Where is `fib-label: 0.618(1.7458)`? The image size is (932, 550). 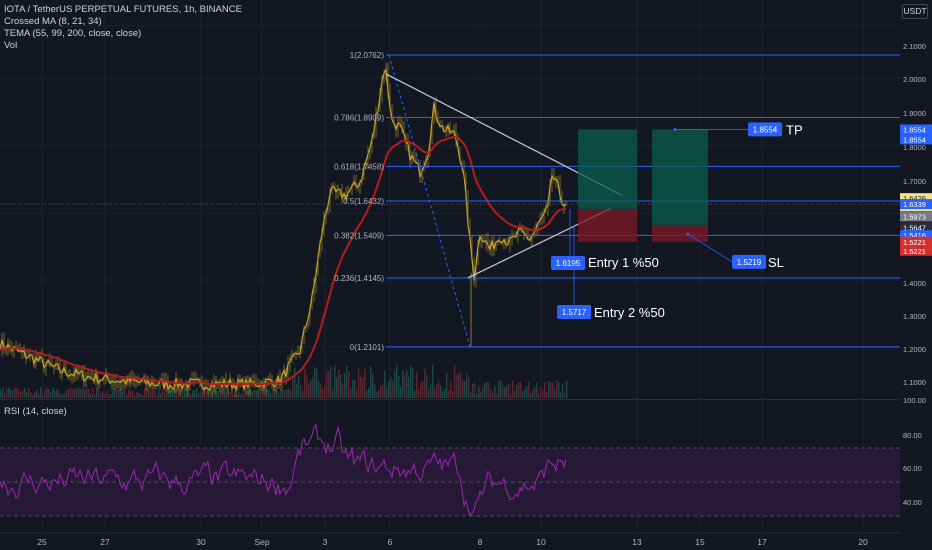
fib-label: 0.618(1.7458) is located at coordinates (359, 166).